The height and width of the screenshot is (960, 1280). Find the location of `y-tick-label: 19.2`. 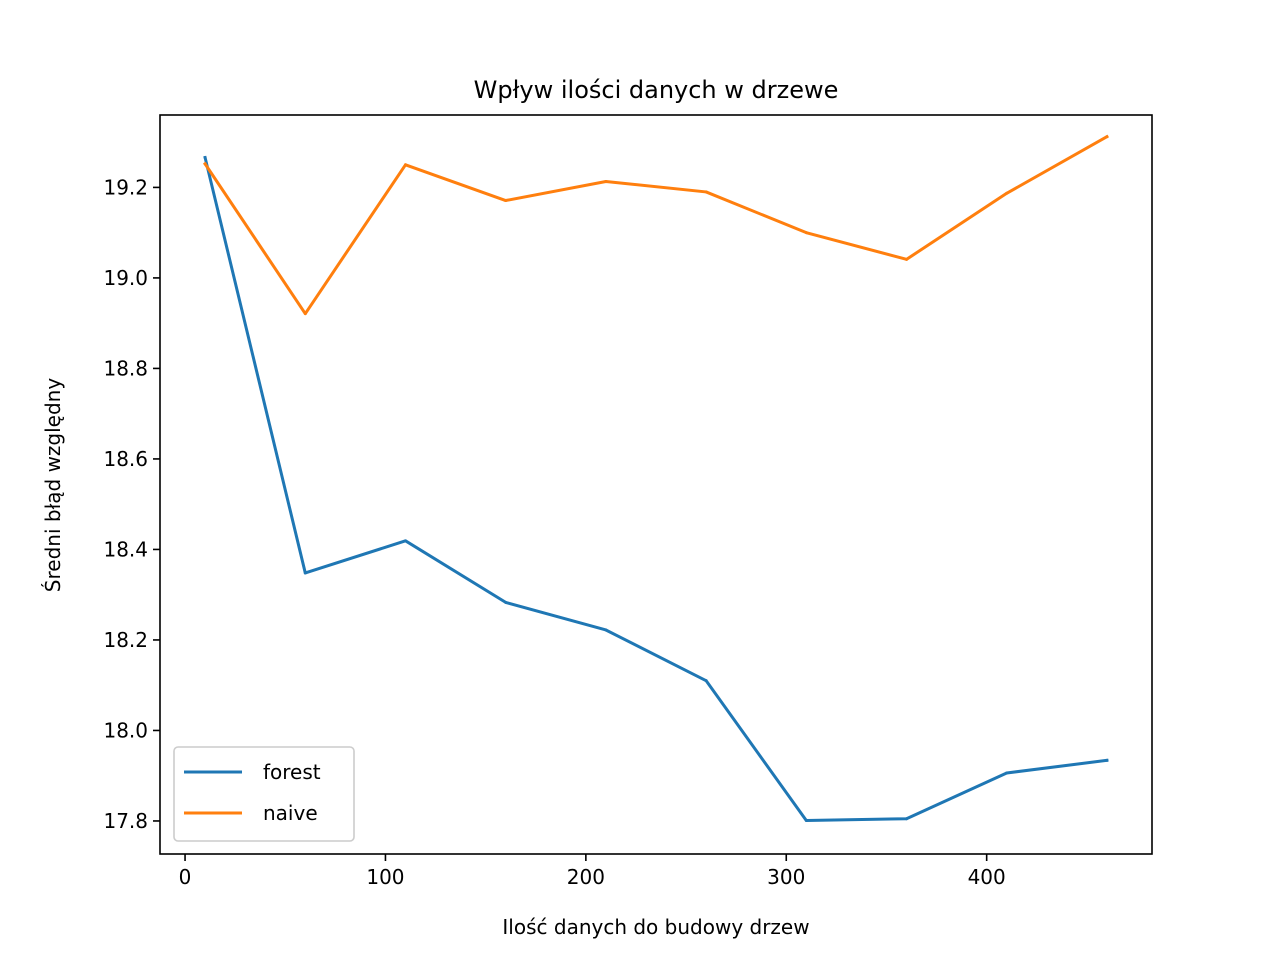

y-tick-label: 19.2 is located at coordinates (125, 187).